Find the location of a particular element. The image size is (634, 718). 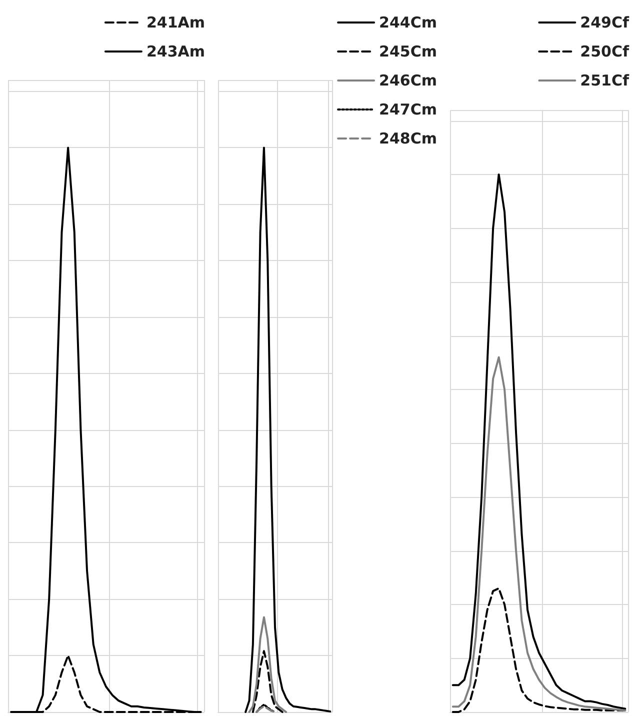

legend-label: 245Cm is located at coordinates (408, 51).